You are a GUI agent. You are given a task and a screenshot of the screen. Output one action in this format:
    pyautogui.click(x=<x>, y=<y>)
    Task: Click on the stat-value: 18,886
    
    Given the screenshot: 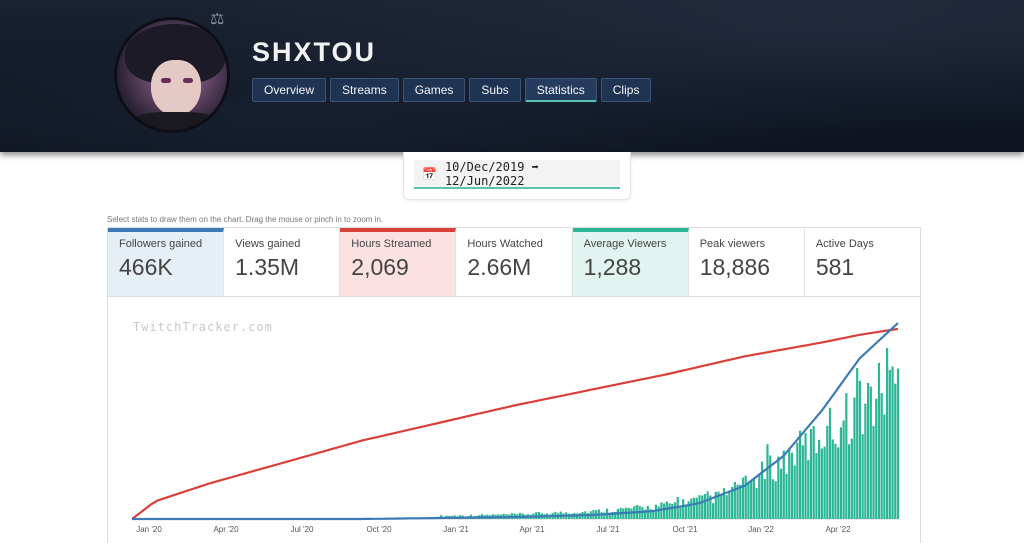 What is the action you would take?
    pyautogui.click(x=735, y=267)
    